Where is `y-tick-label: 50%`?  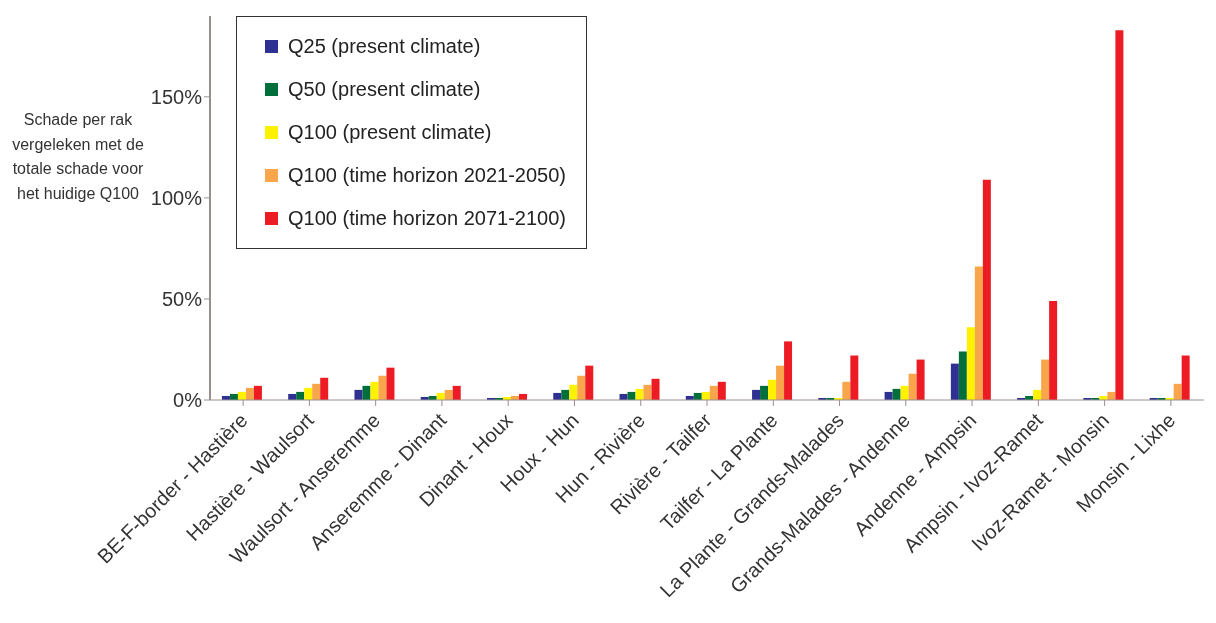
y-tick-label: 50% is located at coordinates (182, 299).